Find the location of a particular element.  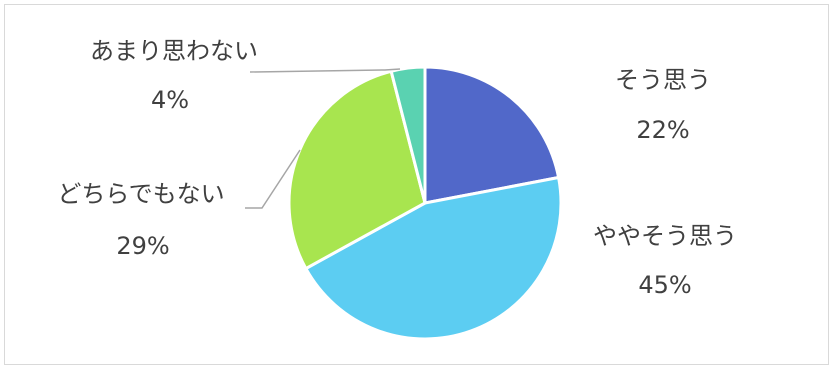

slice-value-そう思う: 22% is located at coordinates (662, 130).